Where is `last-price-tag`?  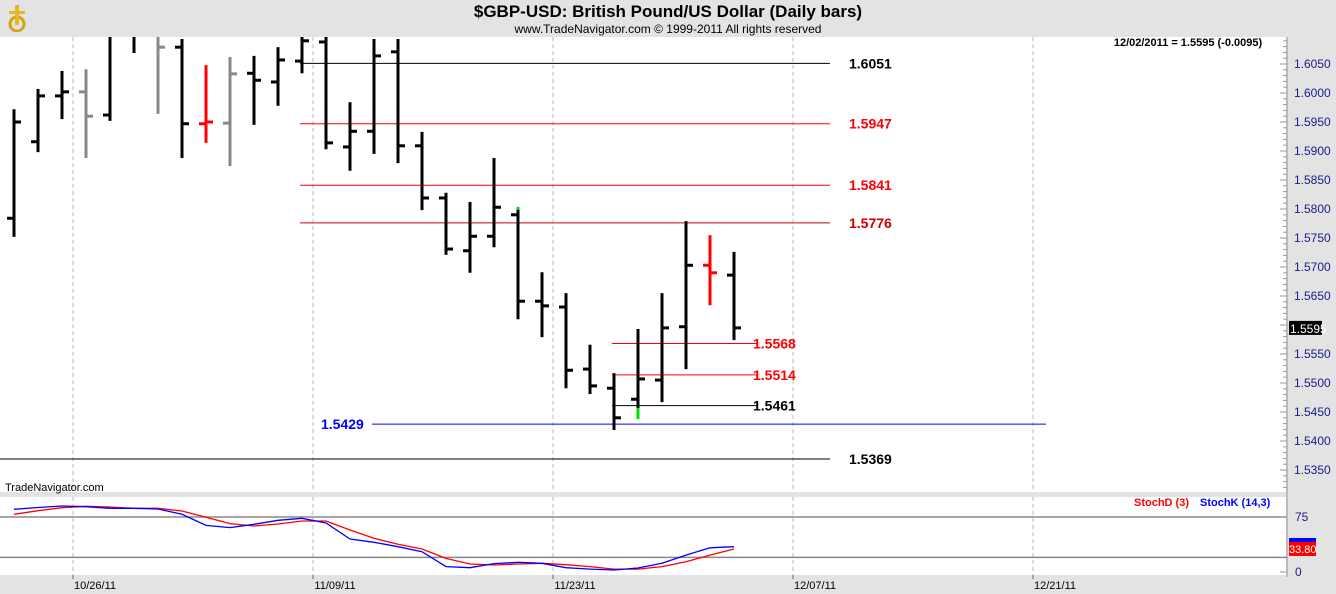 last-price-tag is located at coordinates (1305, 327).